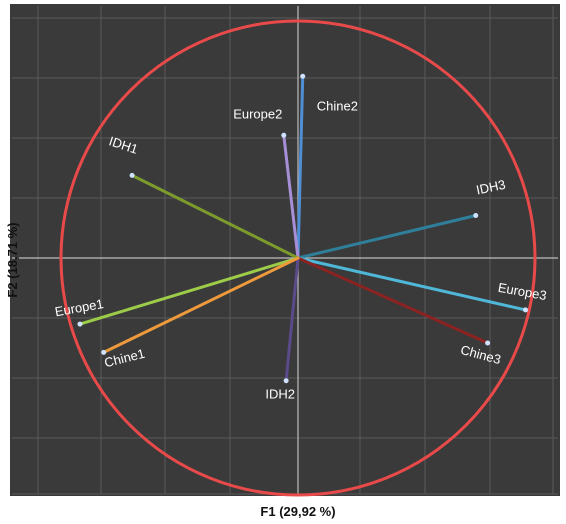 The image size is (566, 524). Describe the element at coordinates (292, 319) in the screenshot. I see `vector-idh2` at that location.